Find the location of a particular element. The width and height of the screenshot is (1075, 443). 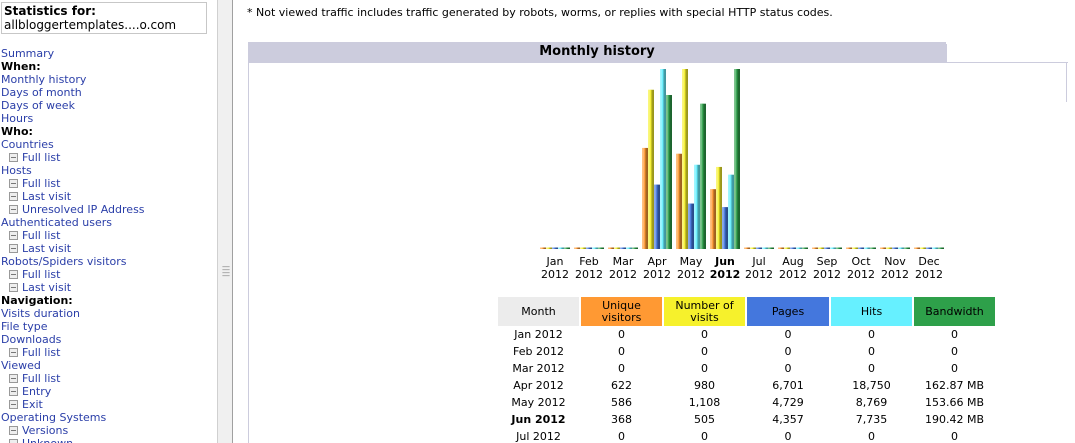

menu-item-monthly-history: Monthly history is located at coordinates (108, 79).